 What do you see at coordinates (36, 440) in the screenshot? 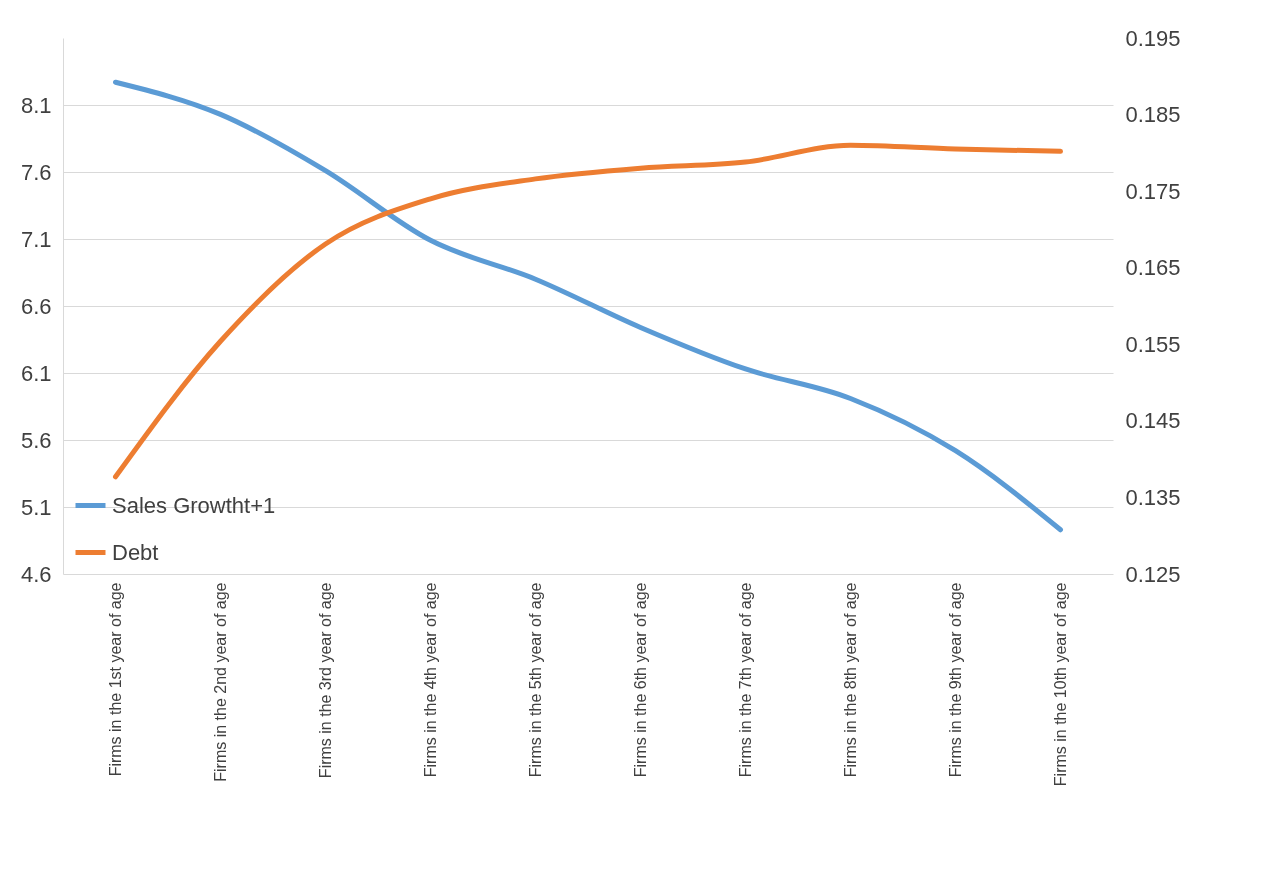
I see `y-tick-label: 5.6` at bounding box center [36, 440].